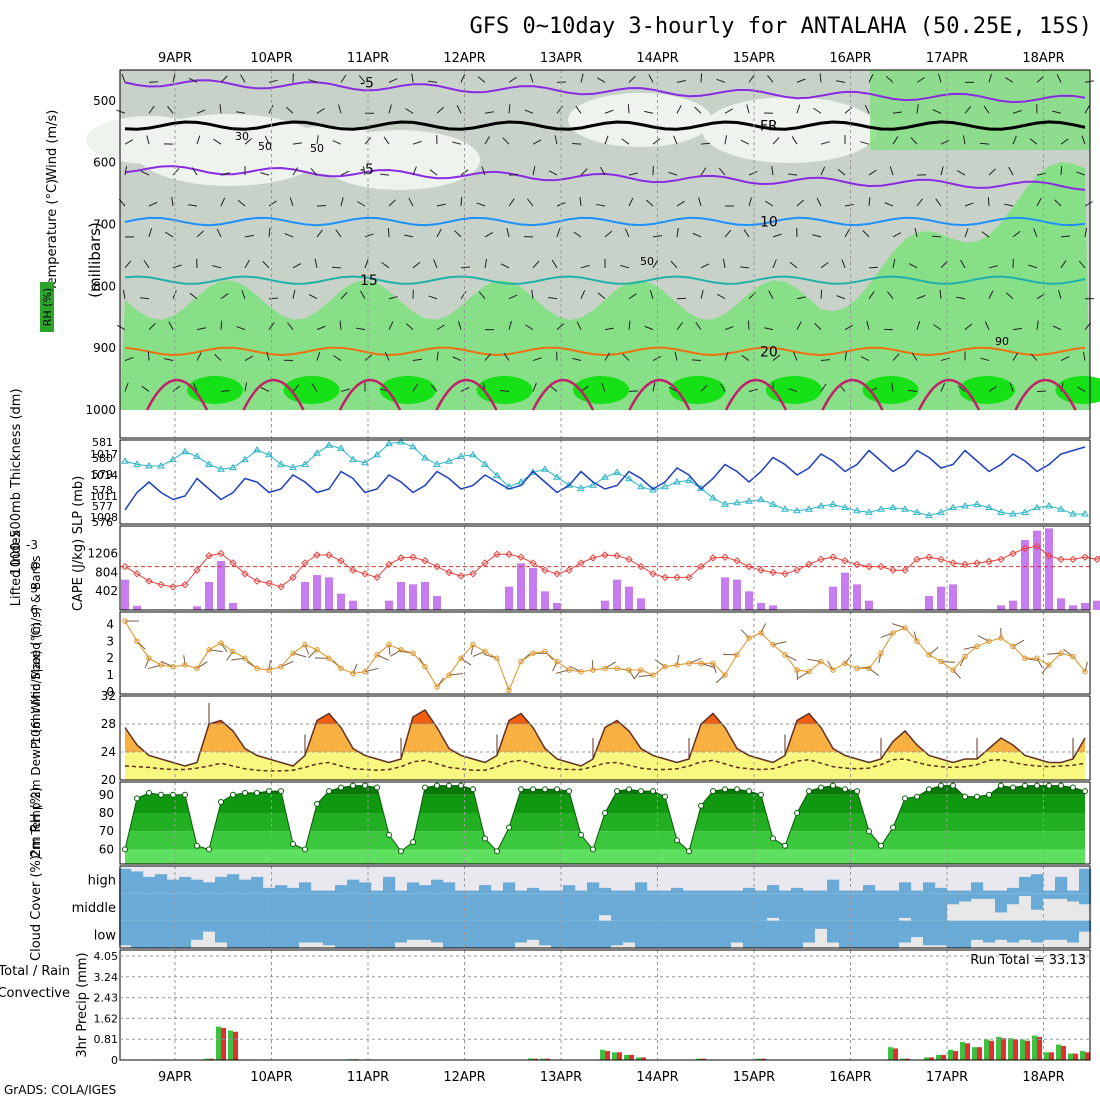  What do you see at coordinates (106, 849) in the screenshot?
I see `rh-tick-label: 60` at bounding box center [106, 849].